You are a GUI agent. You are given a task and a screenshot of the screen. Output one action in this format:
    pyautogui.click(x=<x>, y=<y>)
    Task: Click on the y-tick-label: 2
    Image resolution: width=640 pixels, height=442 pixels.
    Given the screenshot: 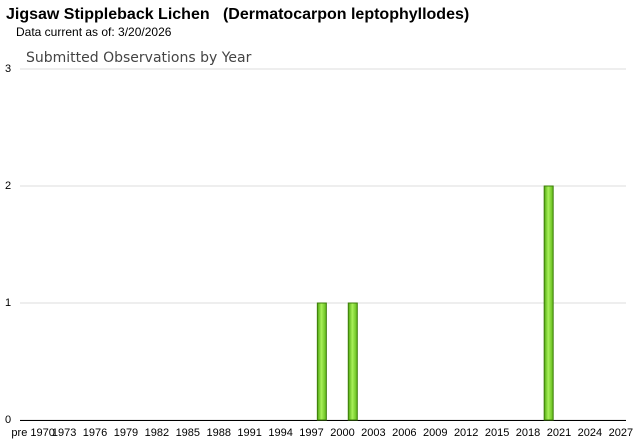 What is the action you would take?
    pyautogui.click(x=8, y=186)
    